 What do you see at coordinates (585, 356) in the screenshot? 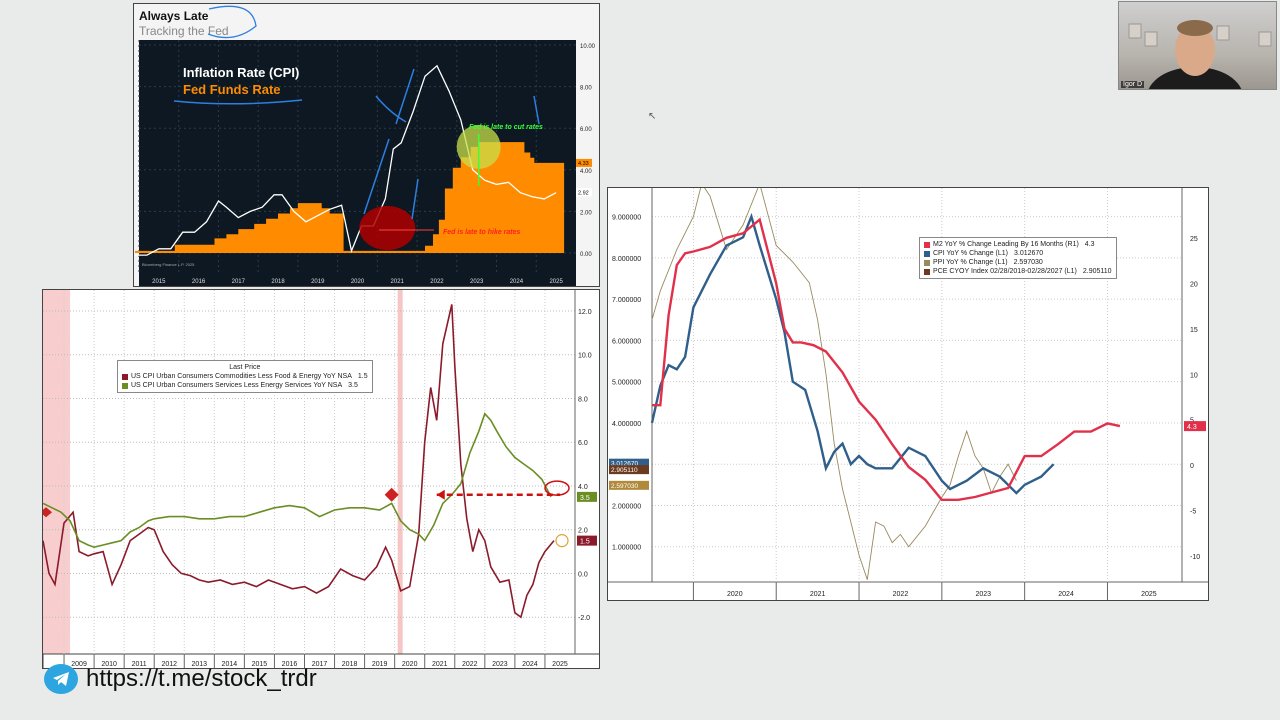
I see `y-tick-label: 10.0` at bounding box center [585, 356].